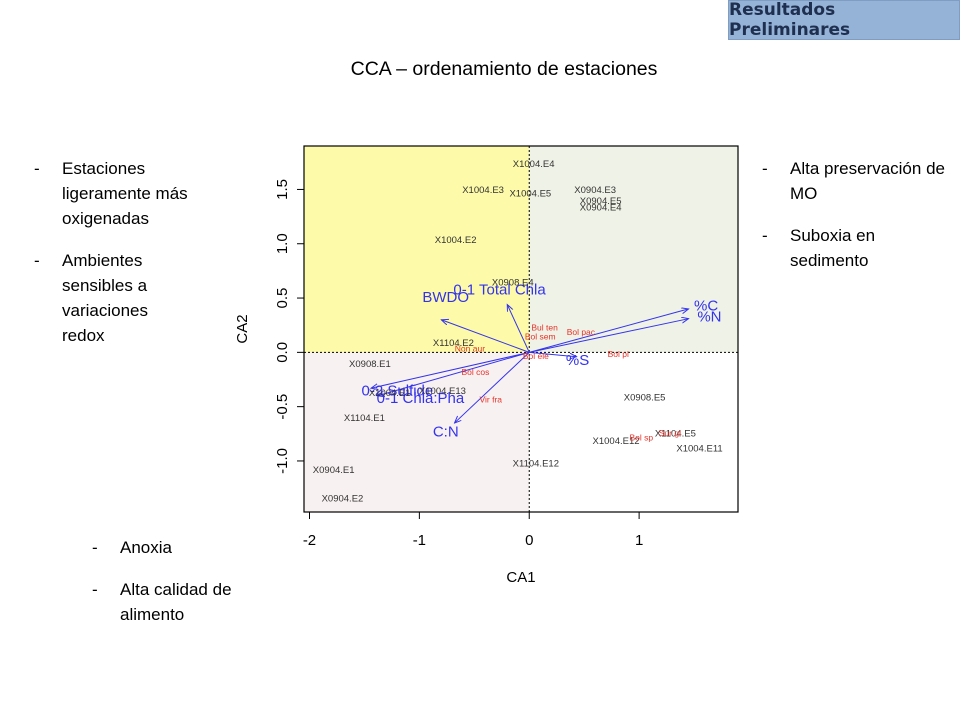  What do you see at coordinates (499, 289) in the screenshot?
I see `vector-label: 0-1 Total Chla` at bounding box center [499, 289].